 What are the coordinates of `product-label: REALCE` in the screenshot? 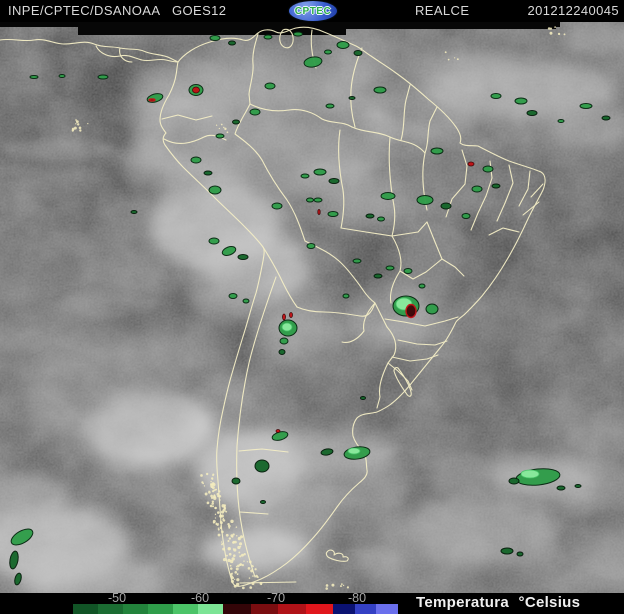 It's located at (442, 10).